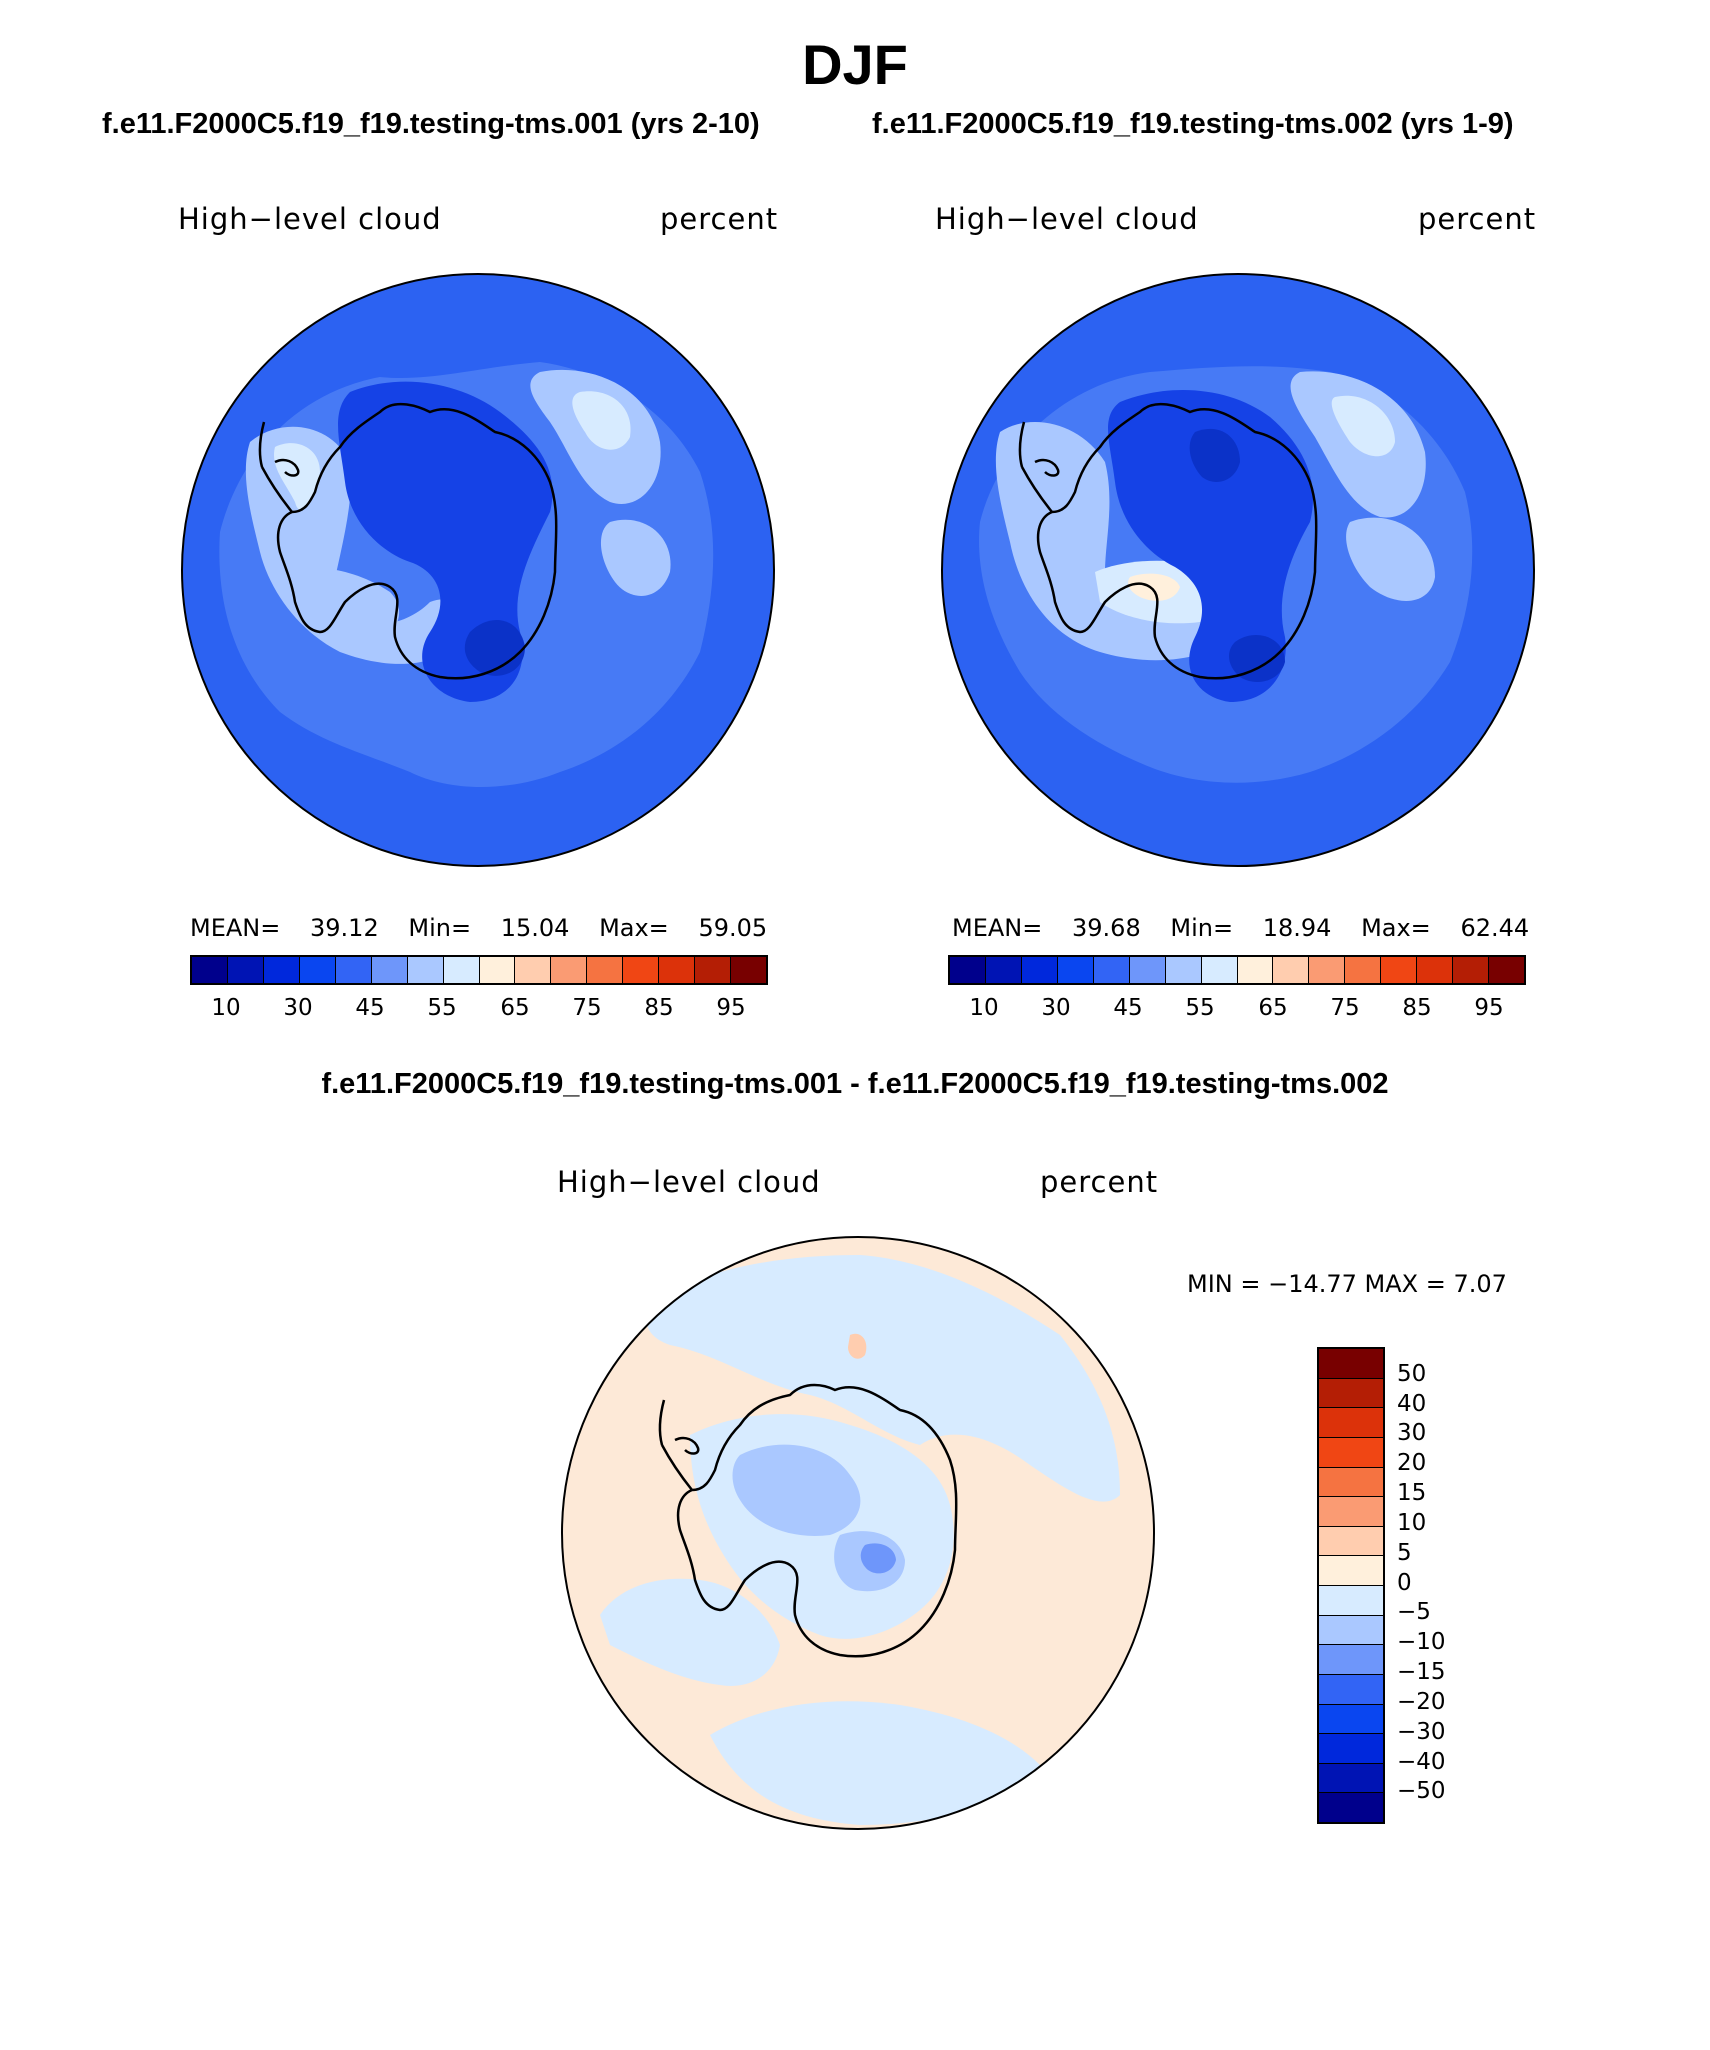 The image size is (1710, 2050). I want to click on panel1-min-value: 15.04, so click(535, 928).